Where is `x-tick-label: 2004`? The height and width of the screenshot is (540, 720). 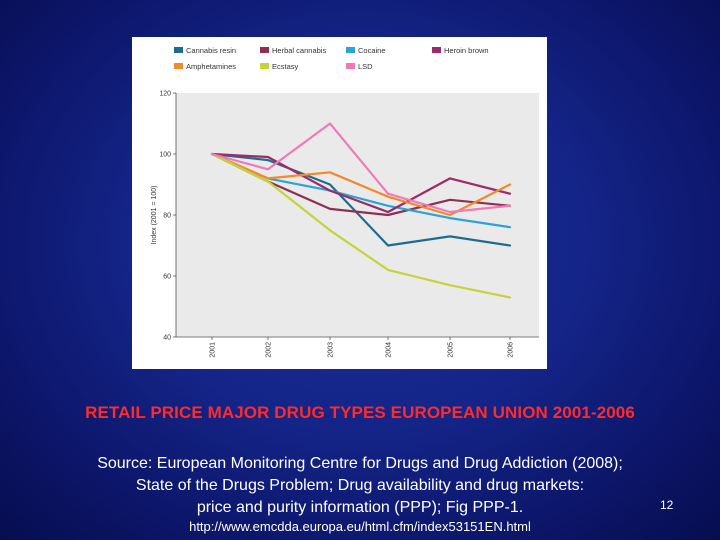 x-tick-label: 2004 is located at coordinates (389, 350).